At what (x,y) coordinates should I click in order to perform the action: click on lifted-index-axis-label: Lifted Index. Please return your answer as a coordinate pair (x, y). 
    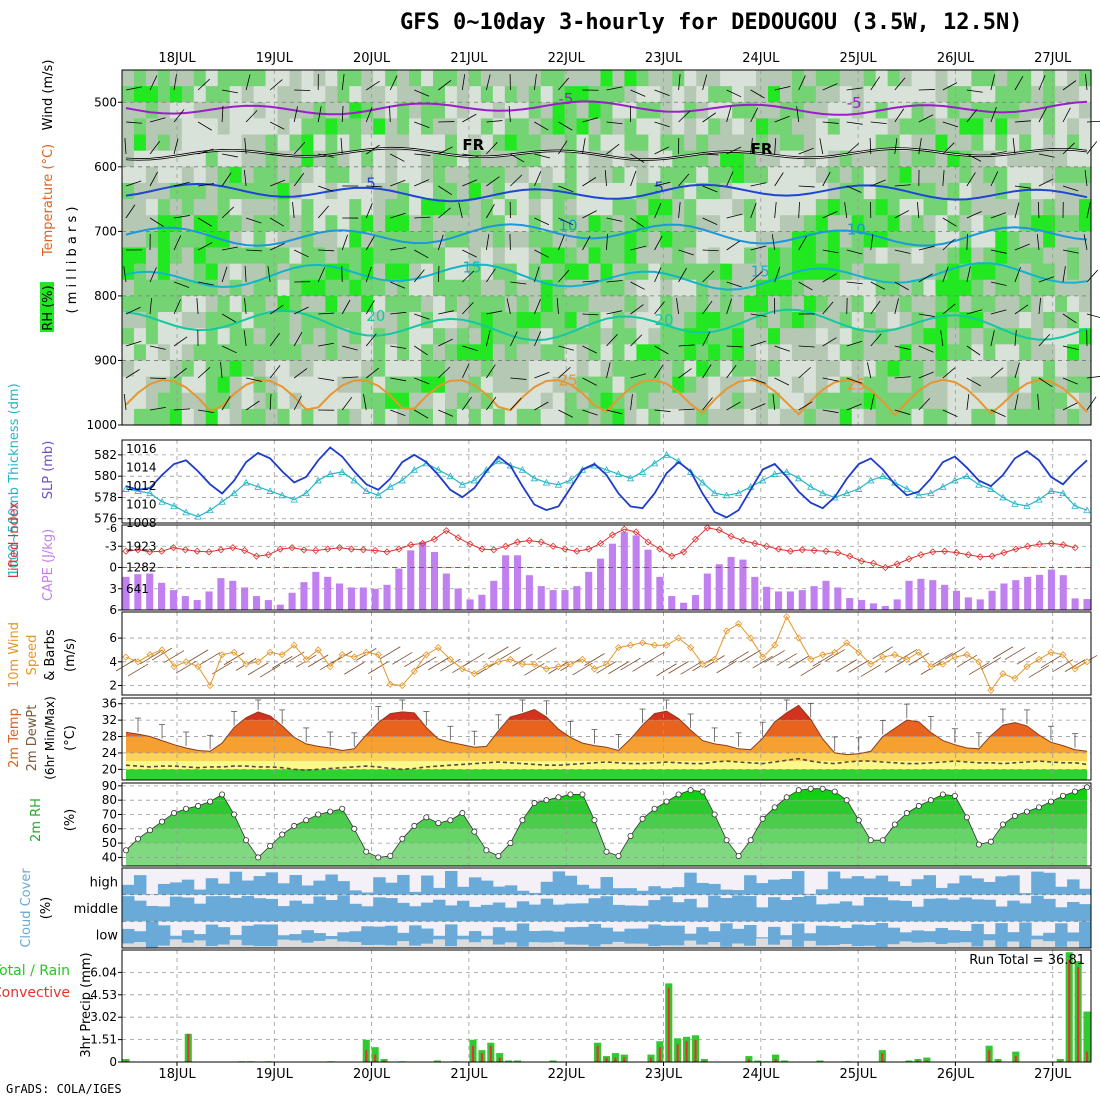
    Looking at the image, I should click on (14, 539).